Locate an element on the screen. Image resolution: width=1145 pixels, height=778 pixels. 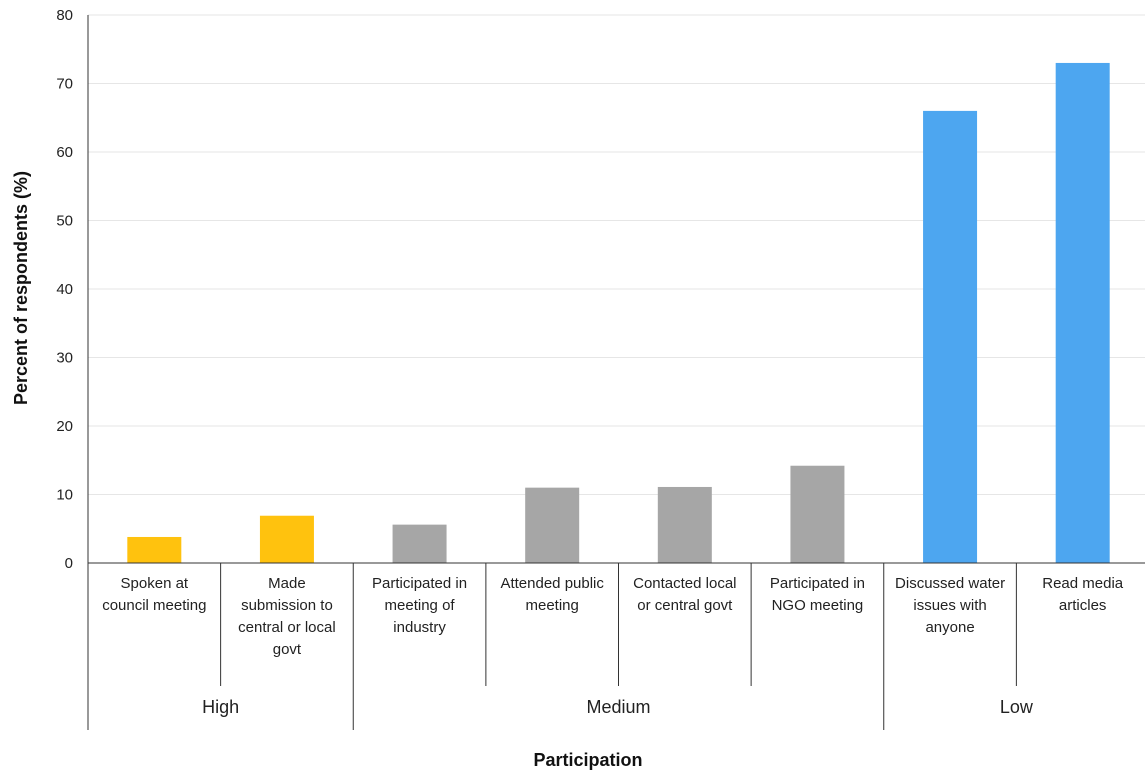
y-tick-label: 70 is located at coordinates (64, 84).